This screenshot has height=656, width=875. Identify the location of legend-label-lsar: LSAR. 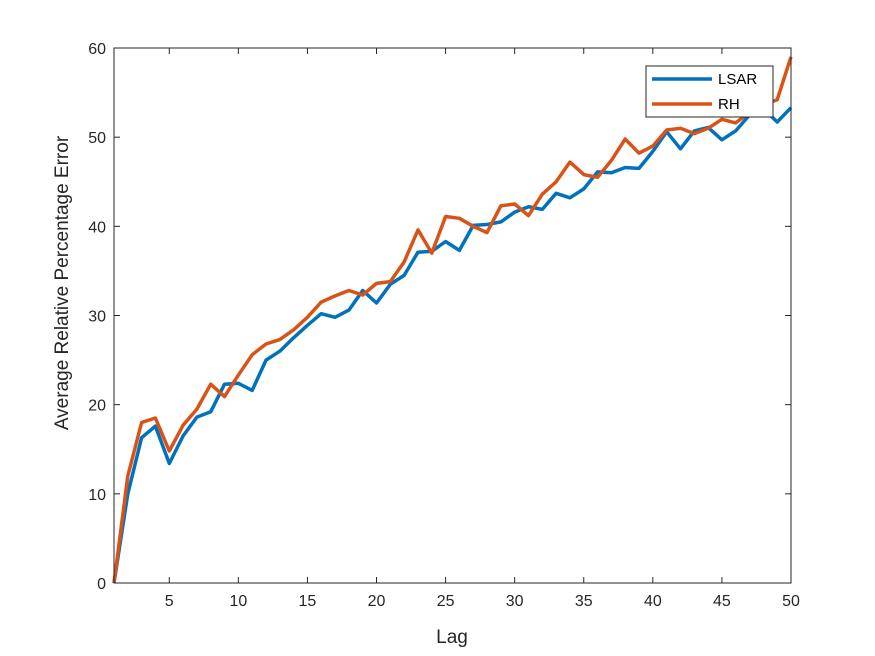
(737, 79).